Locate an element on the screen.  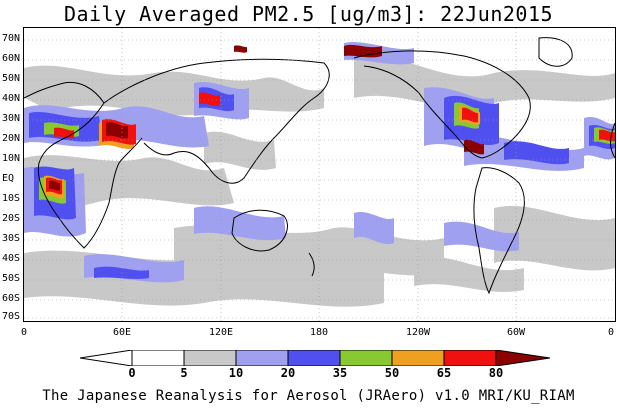
colorbar-arrow-right is located at coordinates (522, 358).